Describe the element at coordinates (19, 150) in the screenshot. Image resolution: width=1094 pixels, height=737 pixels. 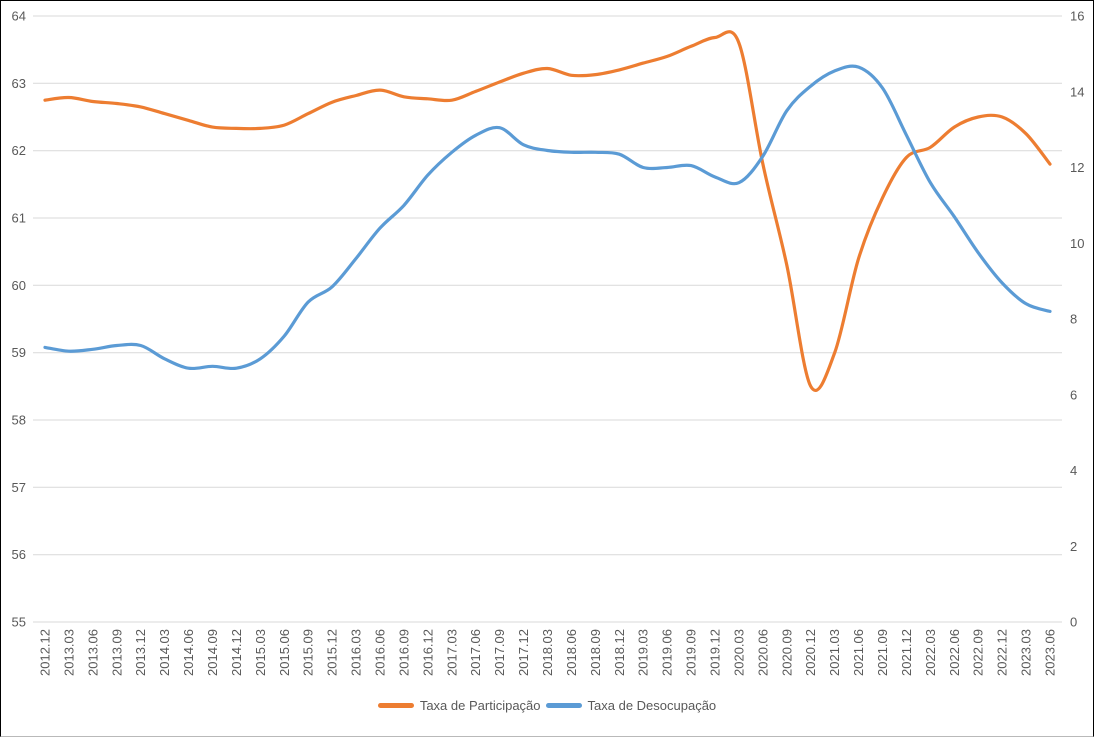
I see `left-axis-tick-label: 62` at that location.